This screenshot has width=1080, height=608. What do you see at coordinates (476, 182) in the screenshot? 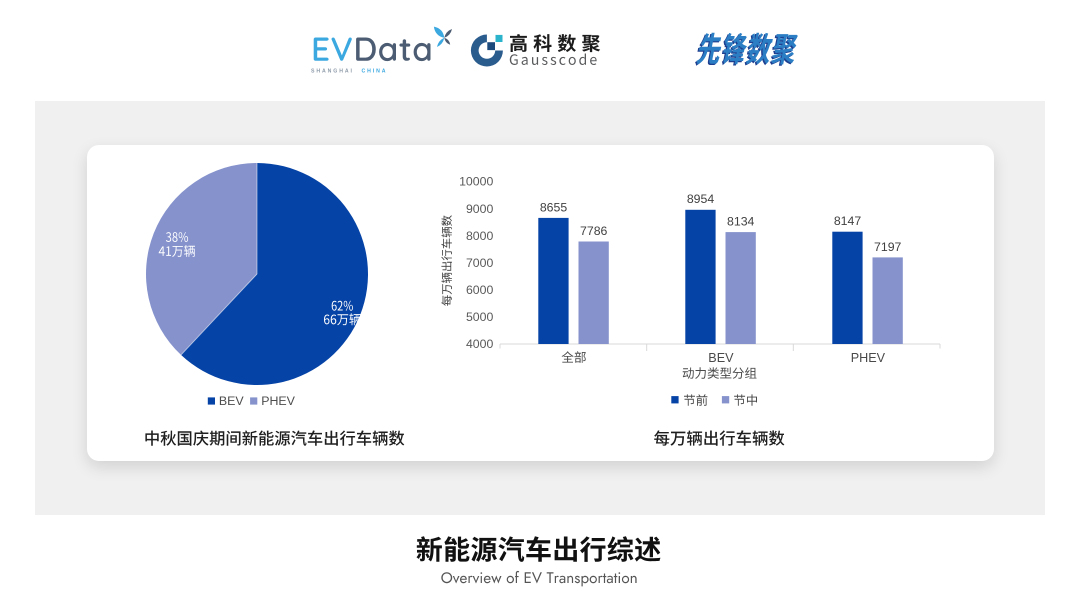
I see `svg-text: 10000` at bounding box center [476, 182].